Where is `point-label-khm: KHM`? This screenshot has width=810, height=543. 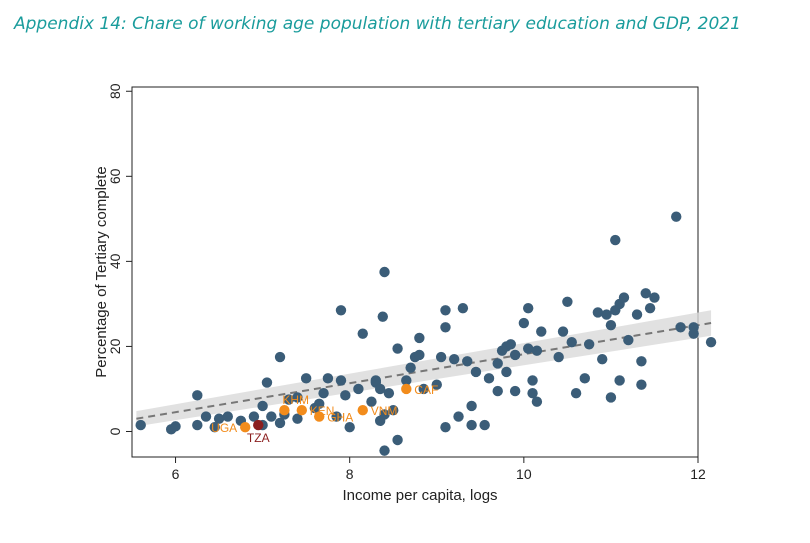
point-label-khm: KHM is located at coordinates (295, 400).